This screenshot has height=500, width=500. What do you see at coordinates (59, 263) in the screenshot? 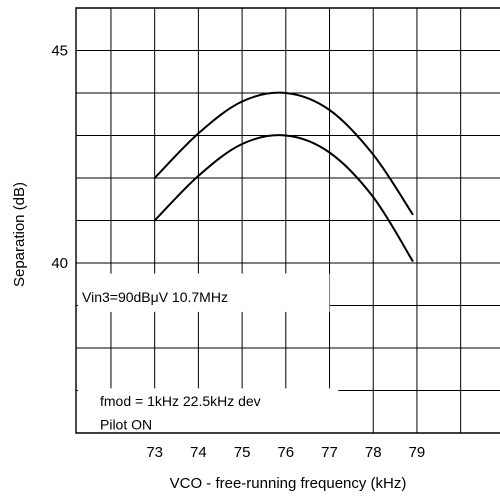
I see `y-tick-label: 40` at bounding box center [59, 263].